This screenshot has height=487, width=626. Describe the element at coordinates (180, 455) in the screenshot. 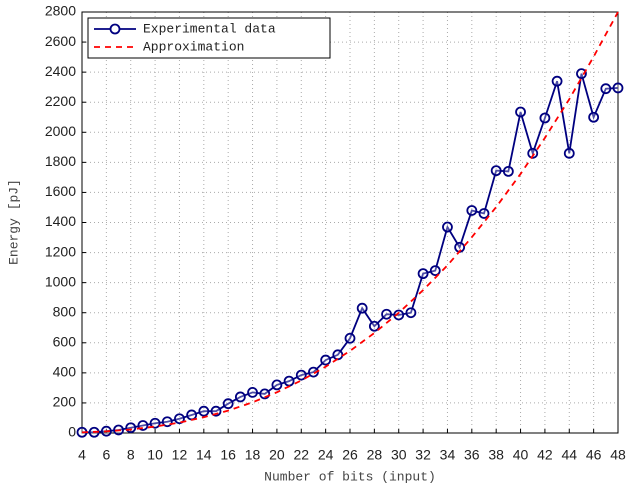

I see `x-tick-label: 12` at that location.